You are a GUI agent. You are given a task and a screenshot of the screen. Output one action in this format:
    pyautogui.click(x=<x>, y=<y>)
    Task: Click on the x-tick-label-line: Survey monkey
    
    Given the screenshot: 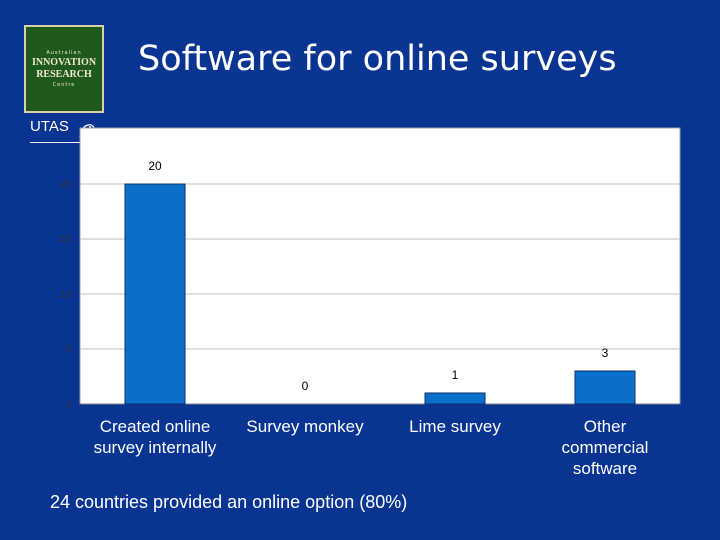 What is the action you would take?
    pyautogui.click(x=305, y=426)
    